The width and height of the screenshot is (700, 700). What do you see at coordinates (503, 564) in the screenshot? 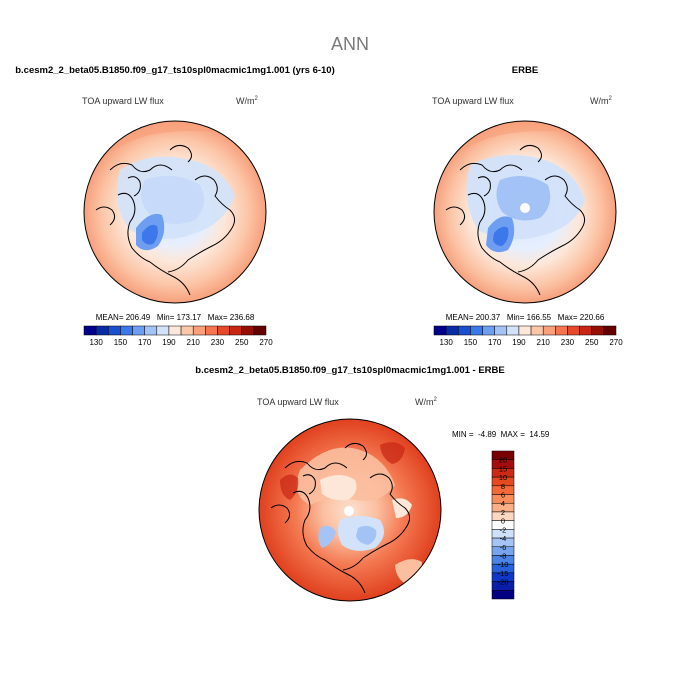
I see `colorbar-label: -10` at bounding box center [503, 564].